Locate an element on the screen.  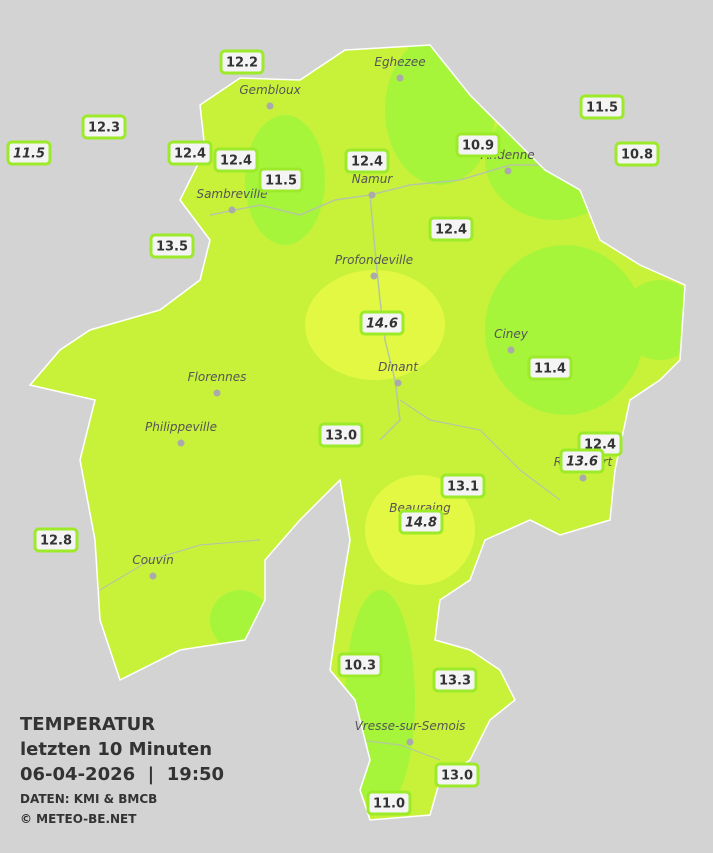
station-value: 14.6 is located at coordinates (382, 324).